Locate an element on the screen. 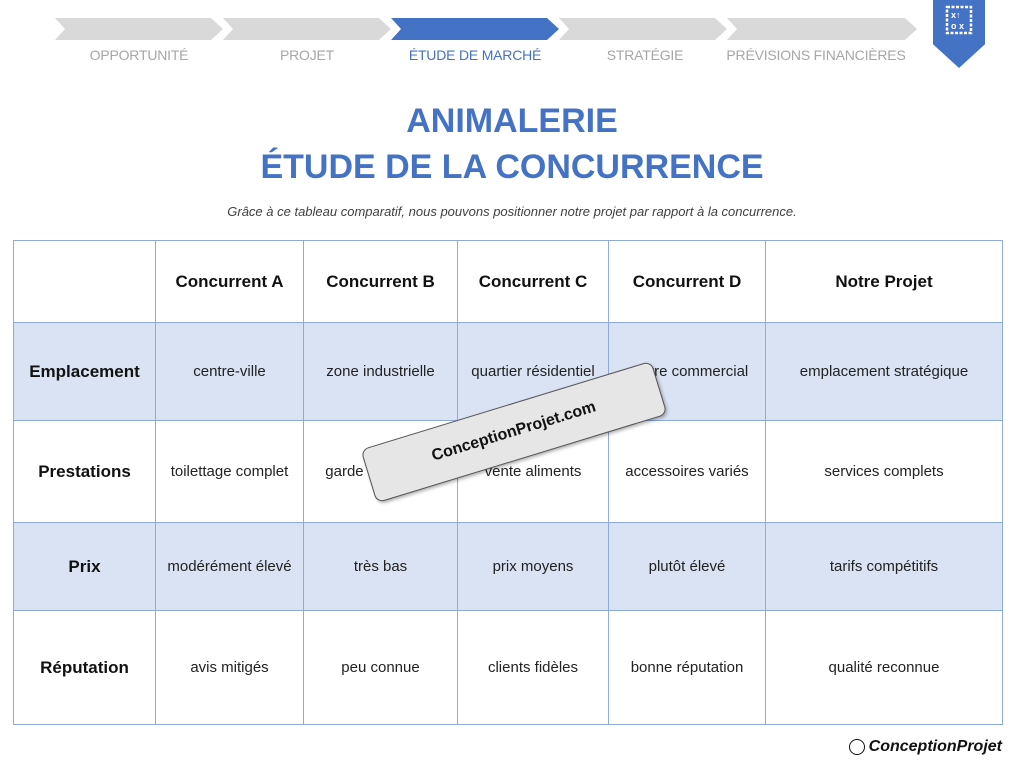 The height and width of the screenshot is (768, 1024). strategy-board-icon: x↑ o x is located at coordinates (959, 34).